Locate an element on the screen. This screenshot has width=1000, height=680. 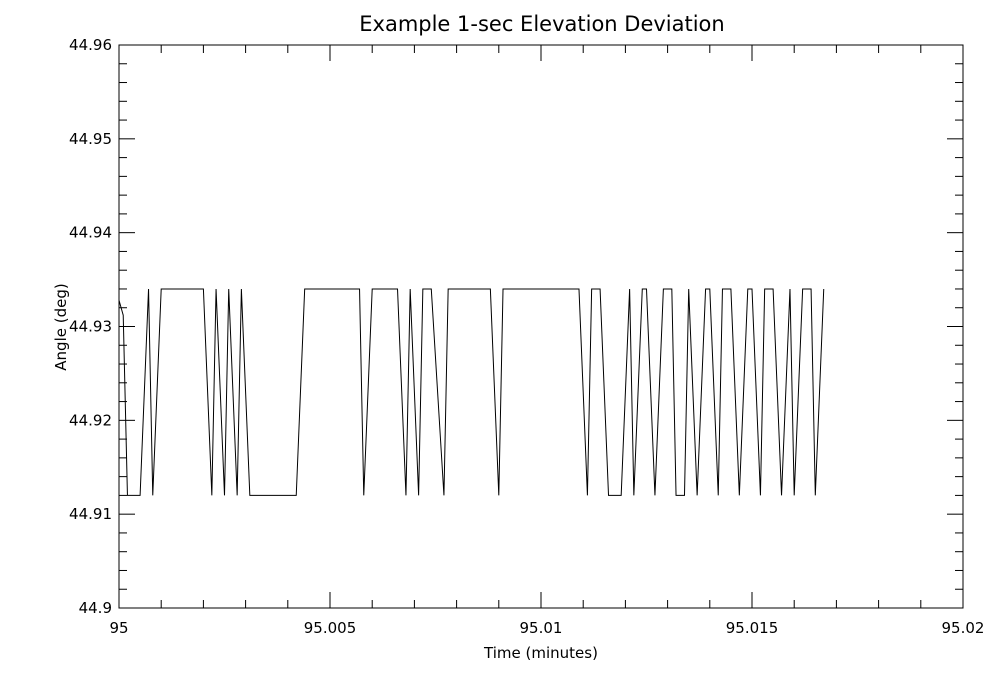
y-tick-label: 44.93 is located at coordinates (90, 327).